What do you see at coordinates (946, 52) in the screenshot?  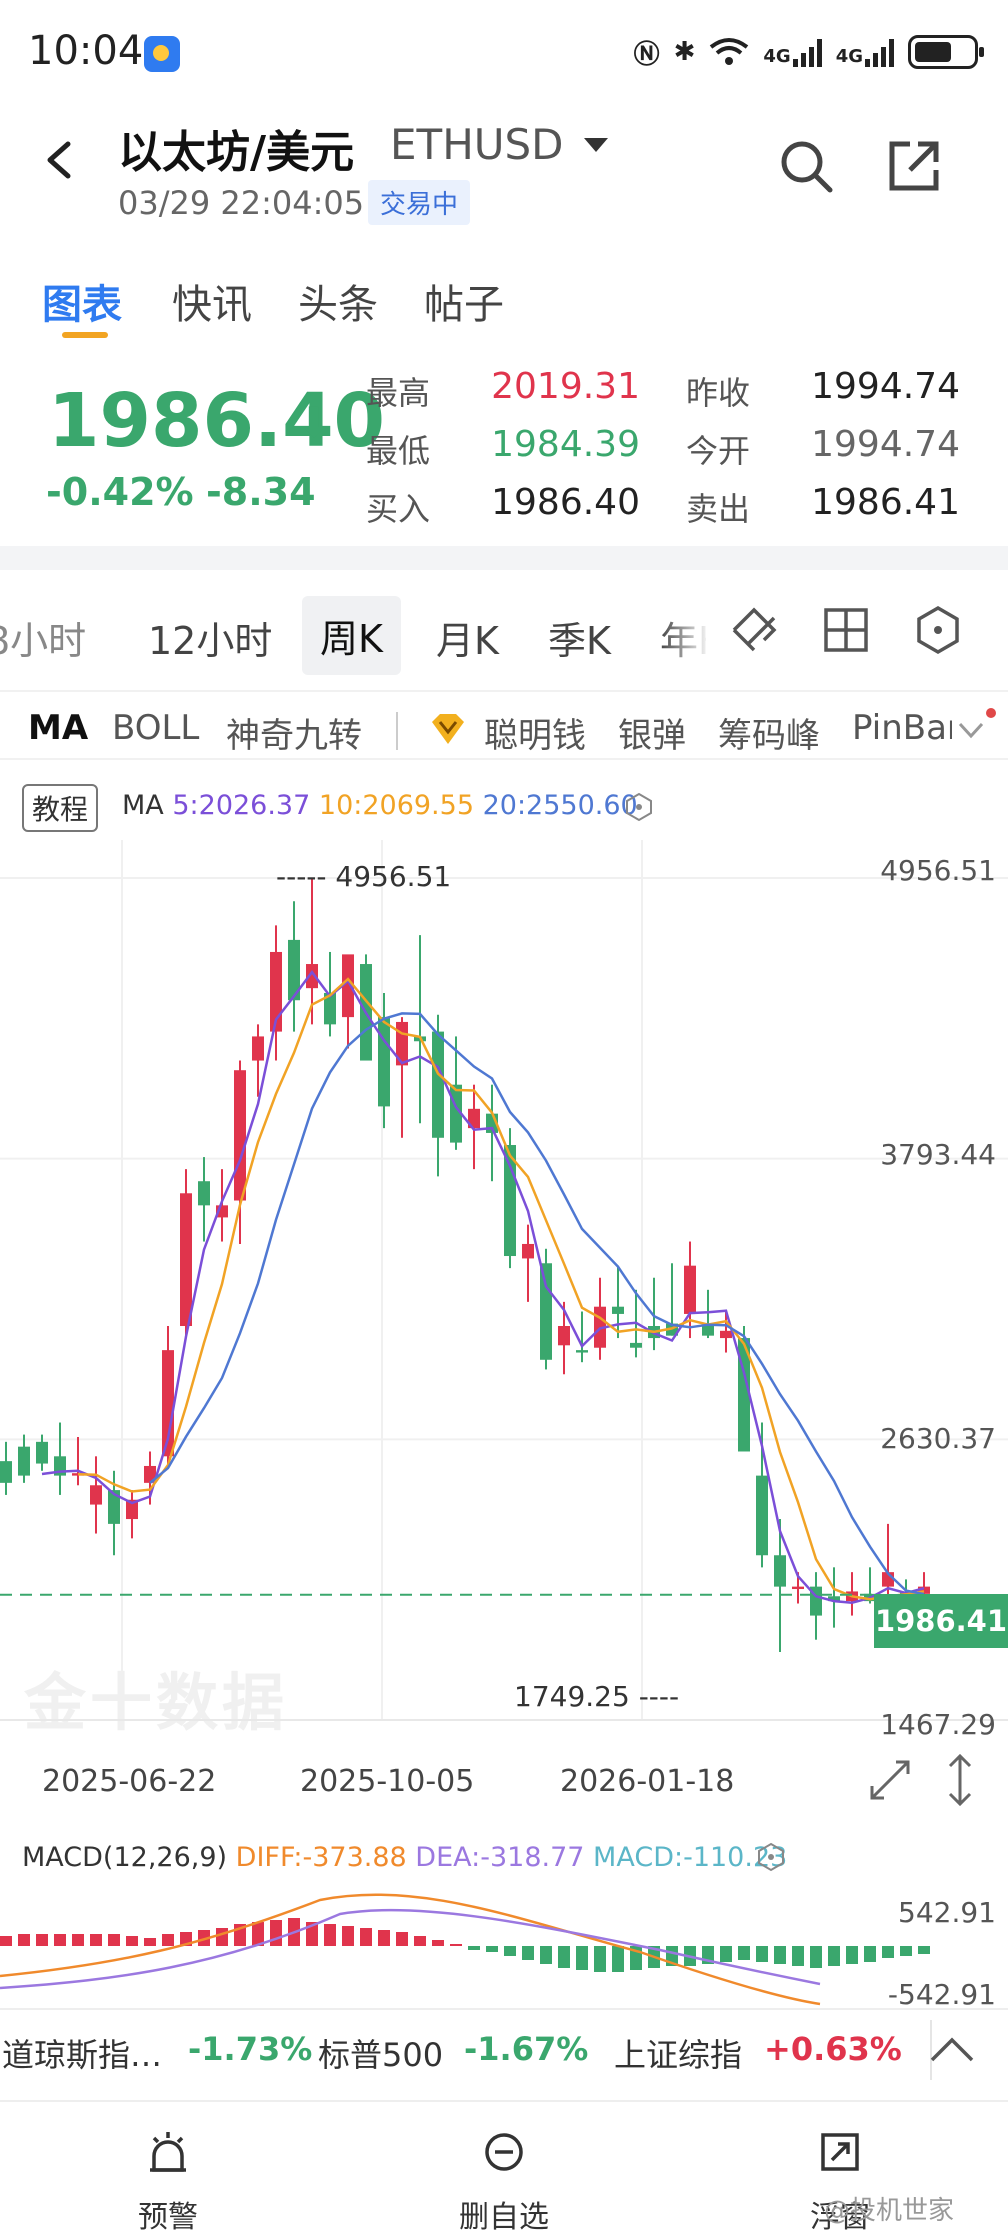 I see `battery-icon` at bounding box center [946, 52].